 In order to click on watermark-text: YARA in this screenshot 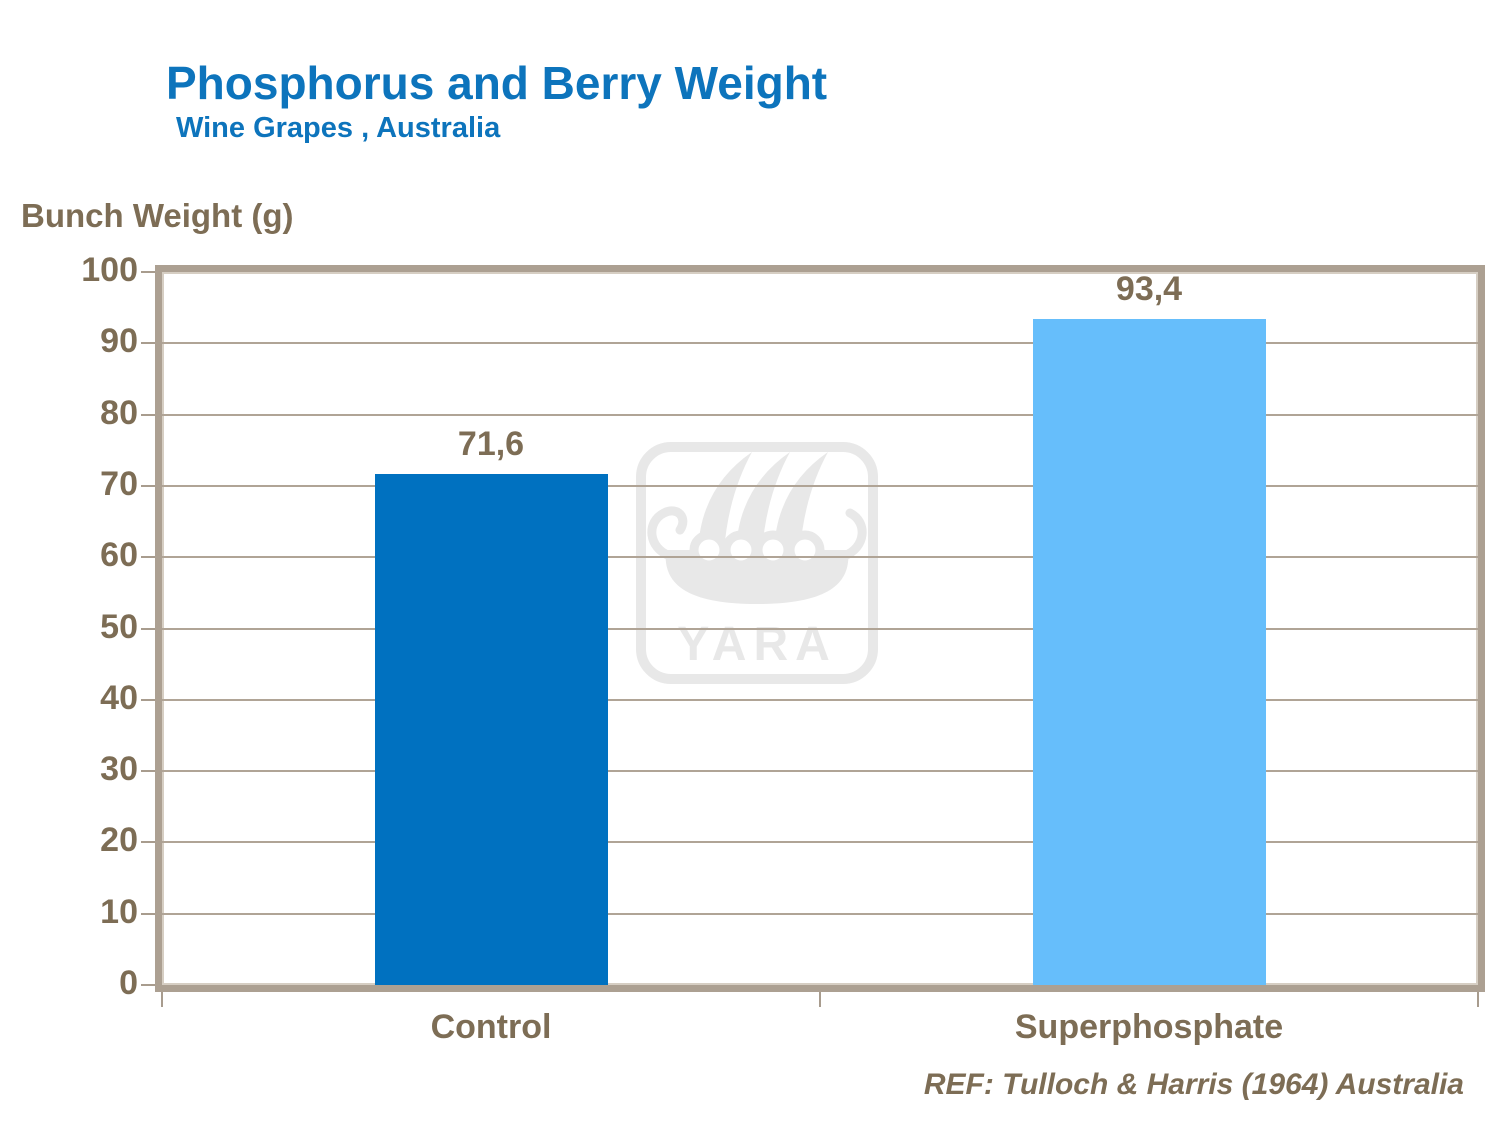, I will do `click(757, 644)`.